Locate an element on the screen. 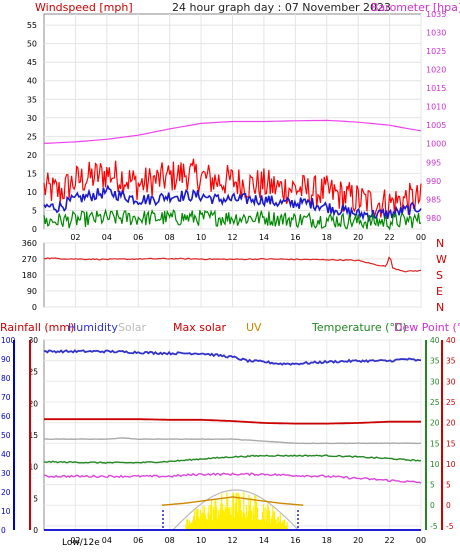  temperature-tick-label: 30 is located at coordinates (435, 381).